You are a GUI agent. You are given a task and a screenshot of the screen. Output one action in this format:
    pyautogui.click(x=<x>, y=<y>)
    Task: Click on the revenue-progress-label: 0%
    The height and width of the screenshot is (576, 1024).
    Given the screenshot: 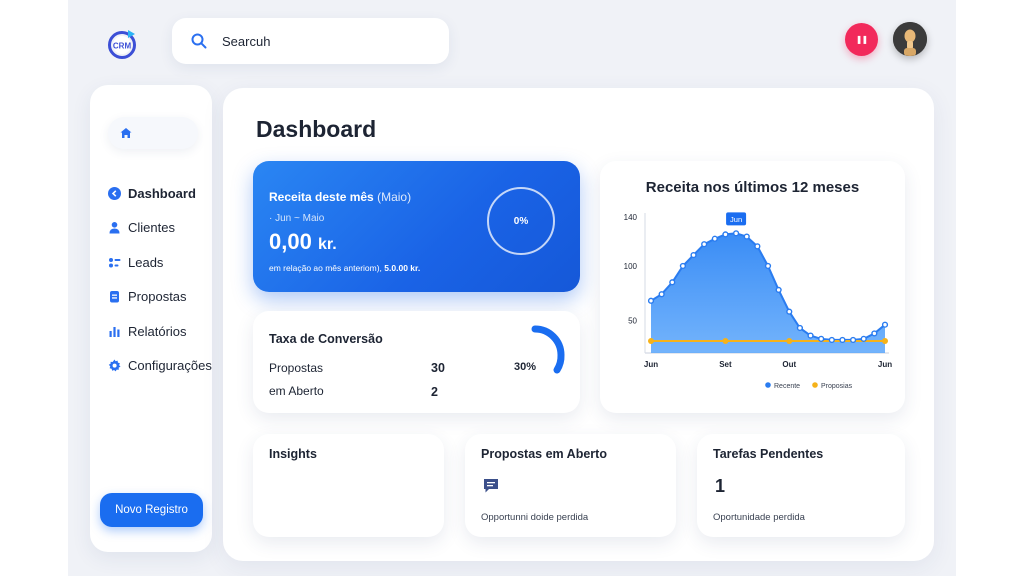 What is the action you would take?
    pyautogui.click(x=521, y=221)
    